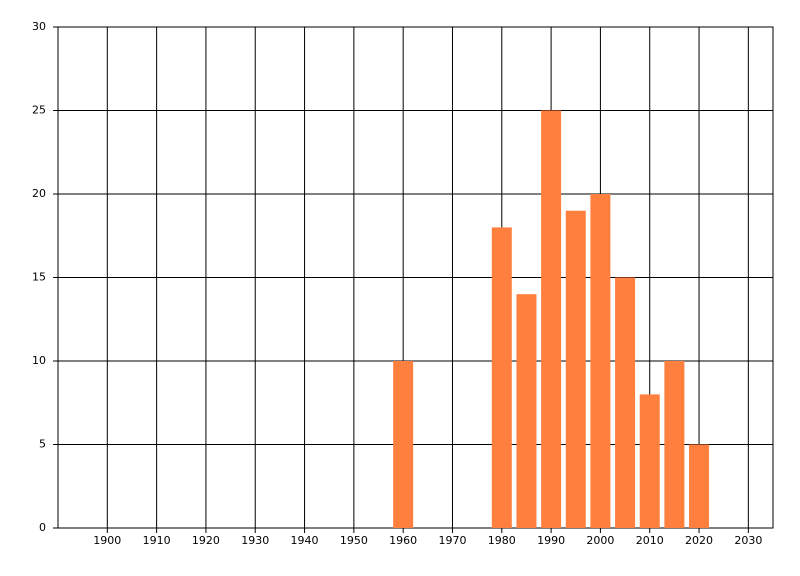  I want to click on x-tick-label: 1980, so click(502, 540).